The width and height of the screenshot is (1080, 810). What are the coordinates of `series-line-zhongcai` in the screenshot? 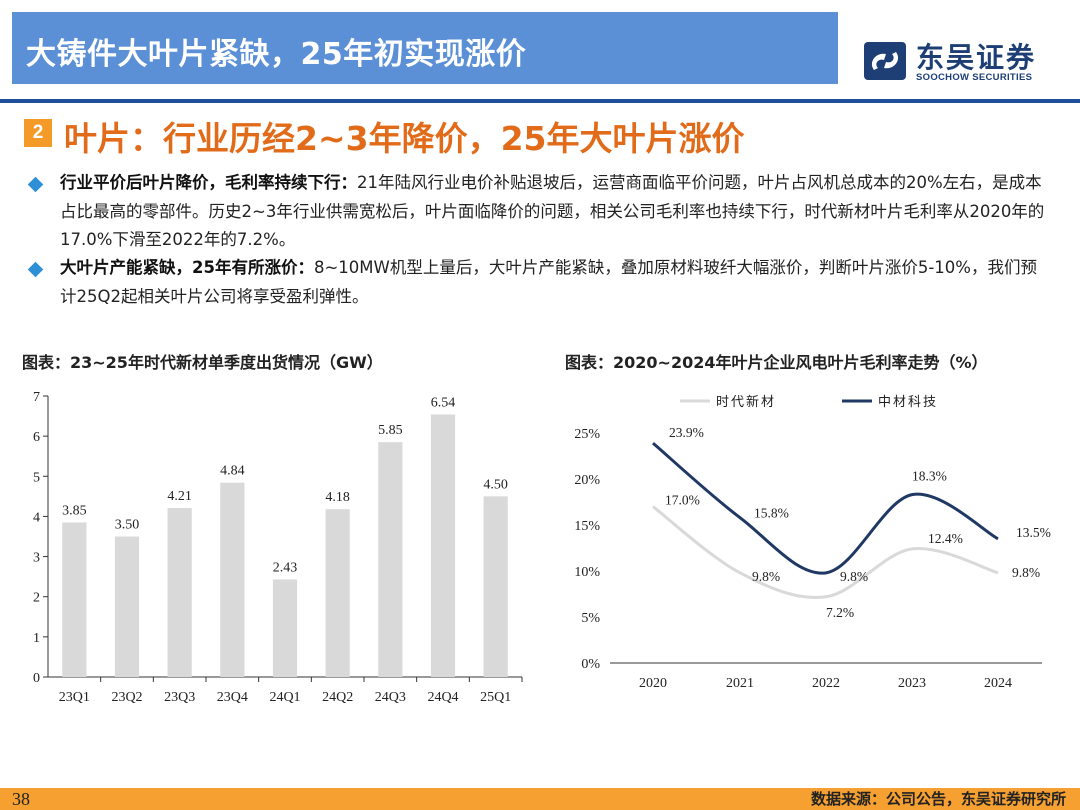 It's located at (825, 508).